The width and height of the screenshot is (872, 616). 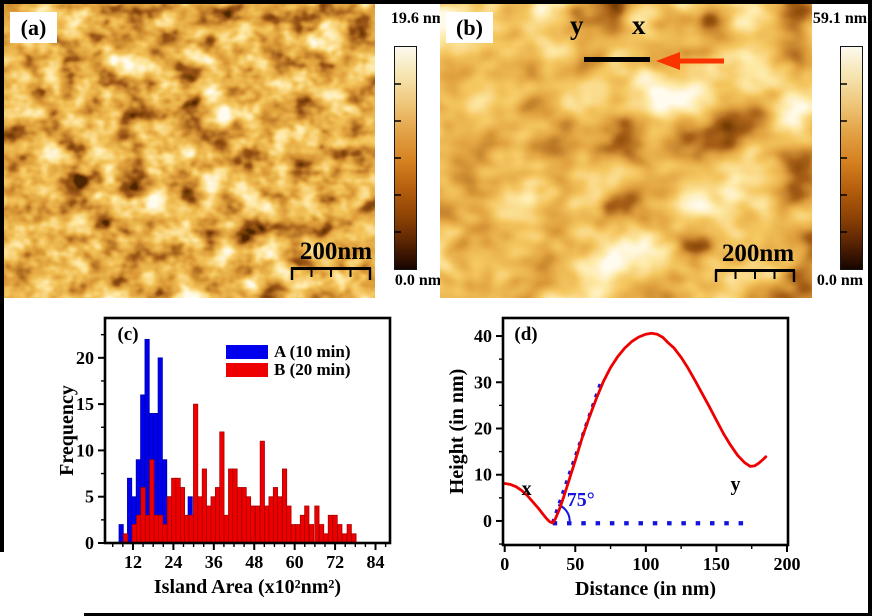 What do you see at coordinates (173, 562) in the screenshot?
I see `svg-text: 24` at bounding box center [173, 562].